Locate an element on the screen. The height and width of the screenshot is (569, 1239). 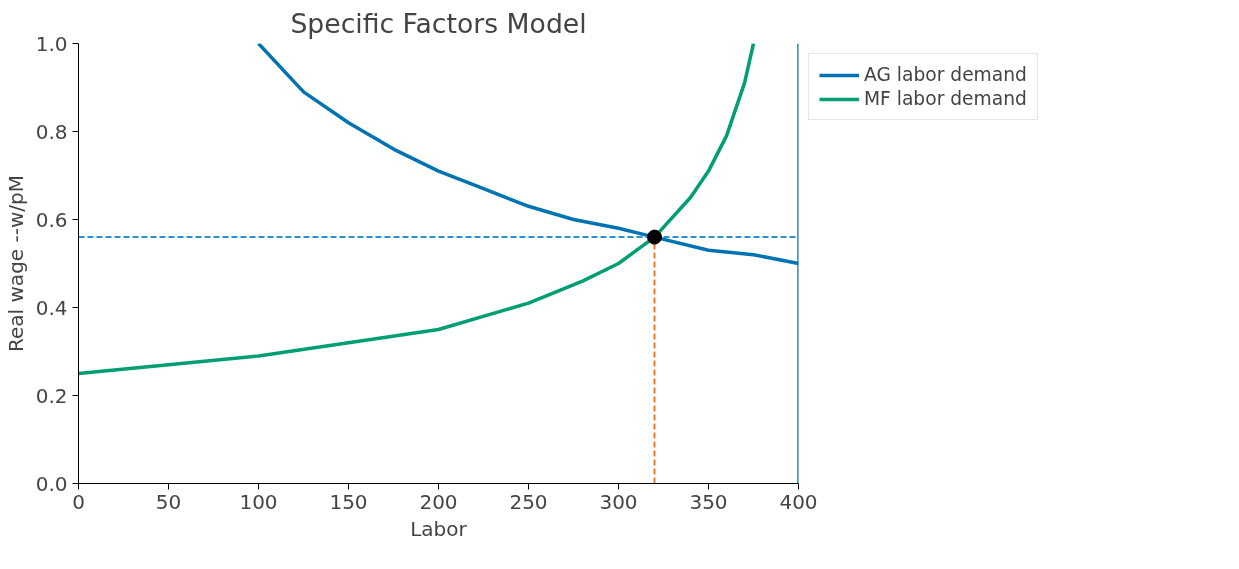
legend-label: MF labor demand is located at coordinates (945, 98).